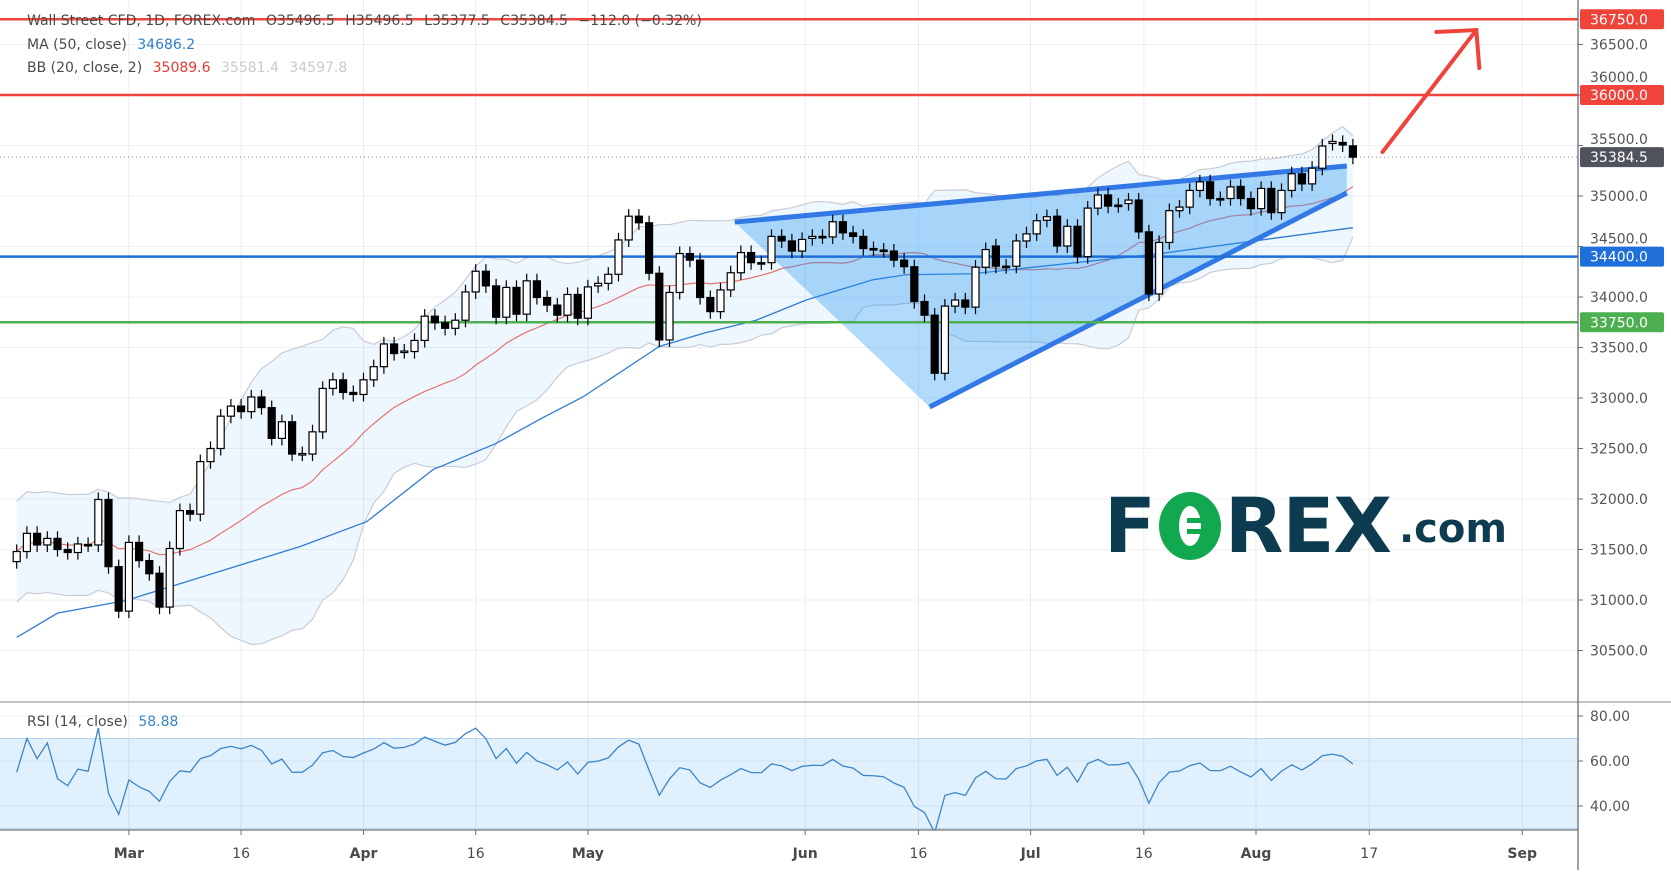 The height and width of the screenshot is (878, 1671). What do you see at coordinates (141, 21) in the screenshot?
I see `symbol-name: Wall Street CFD, 1D, FOREX.com` at bounding box center [141, 21].